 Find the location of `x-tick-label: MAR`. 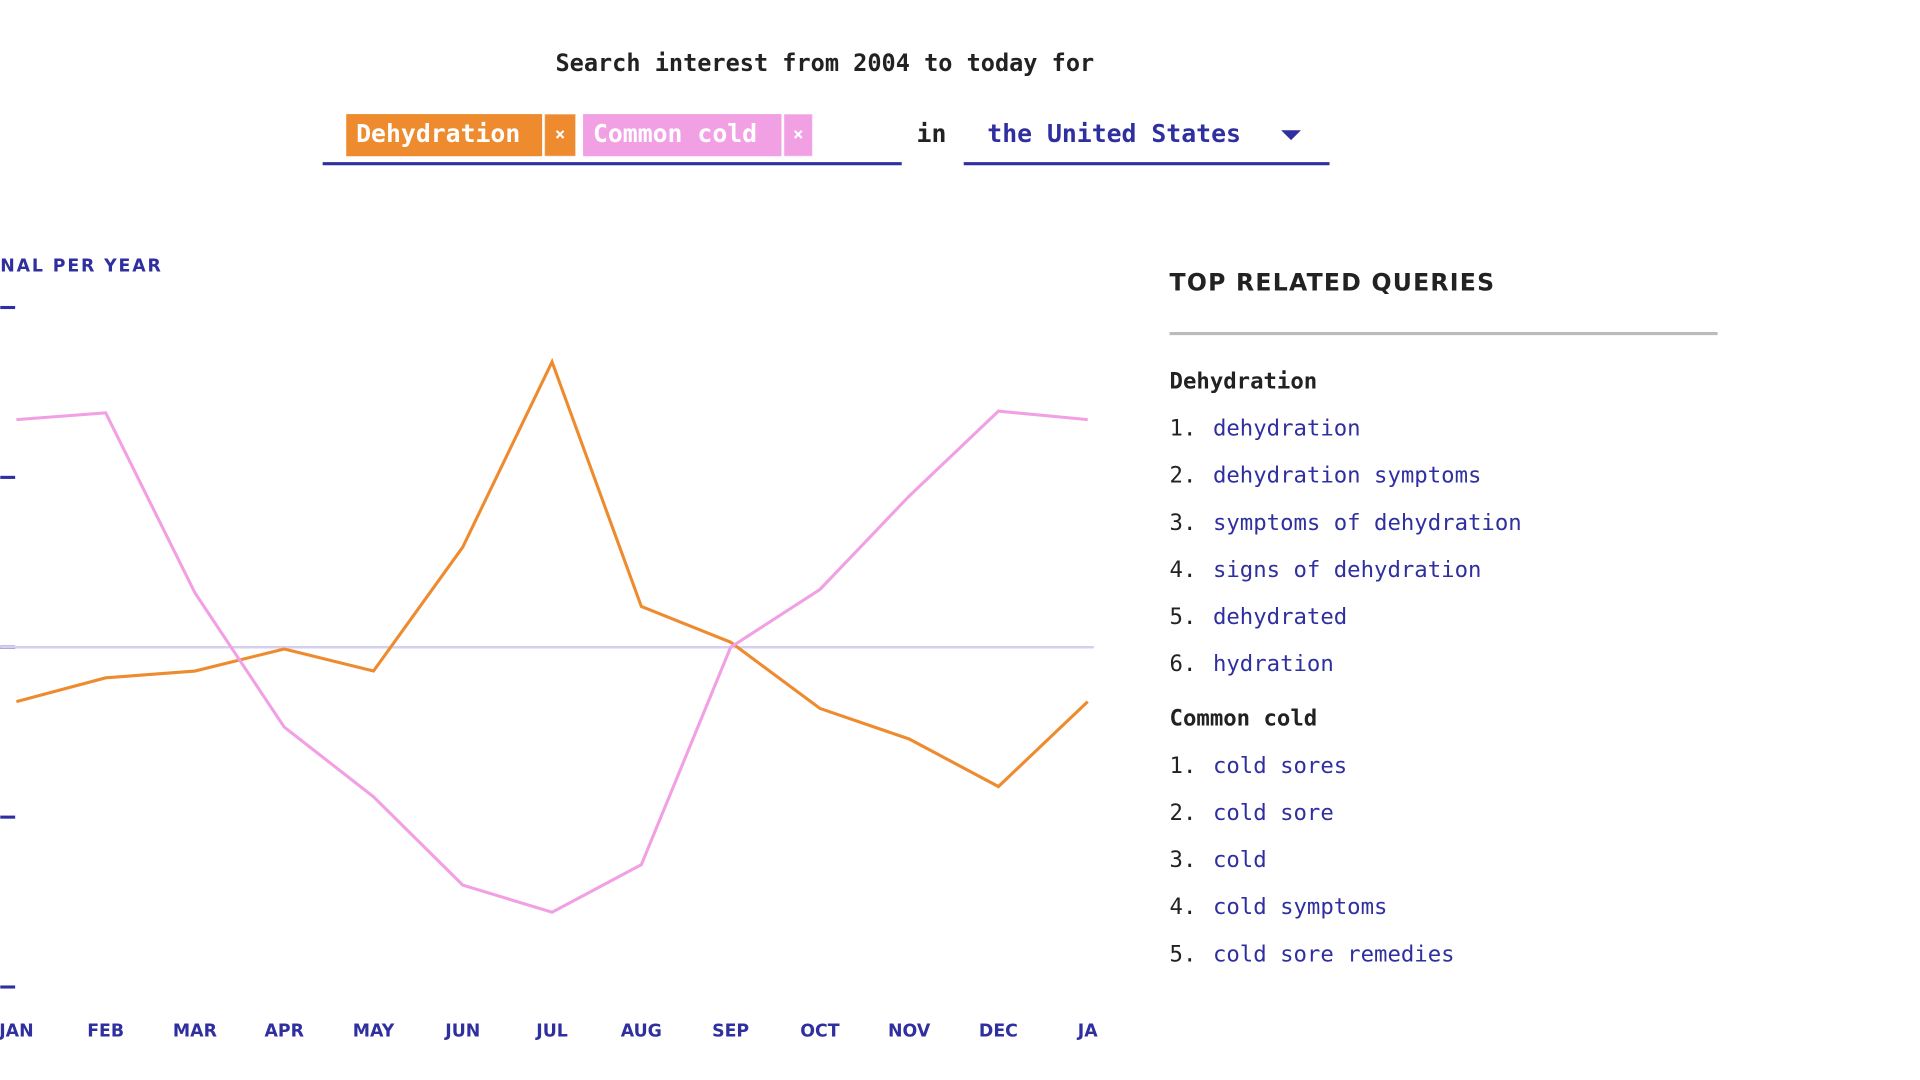

x-tick-label: MAR is located at coordinates (195, 1032).